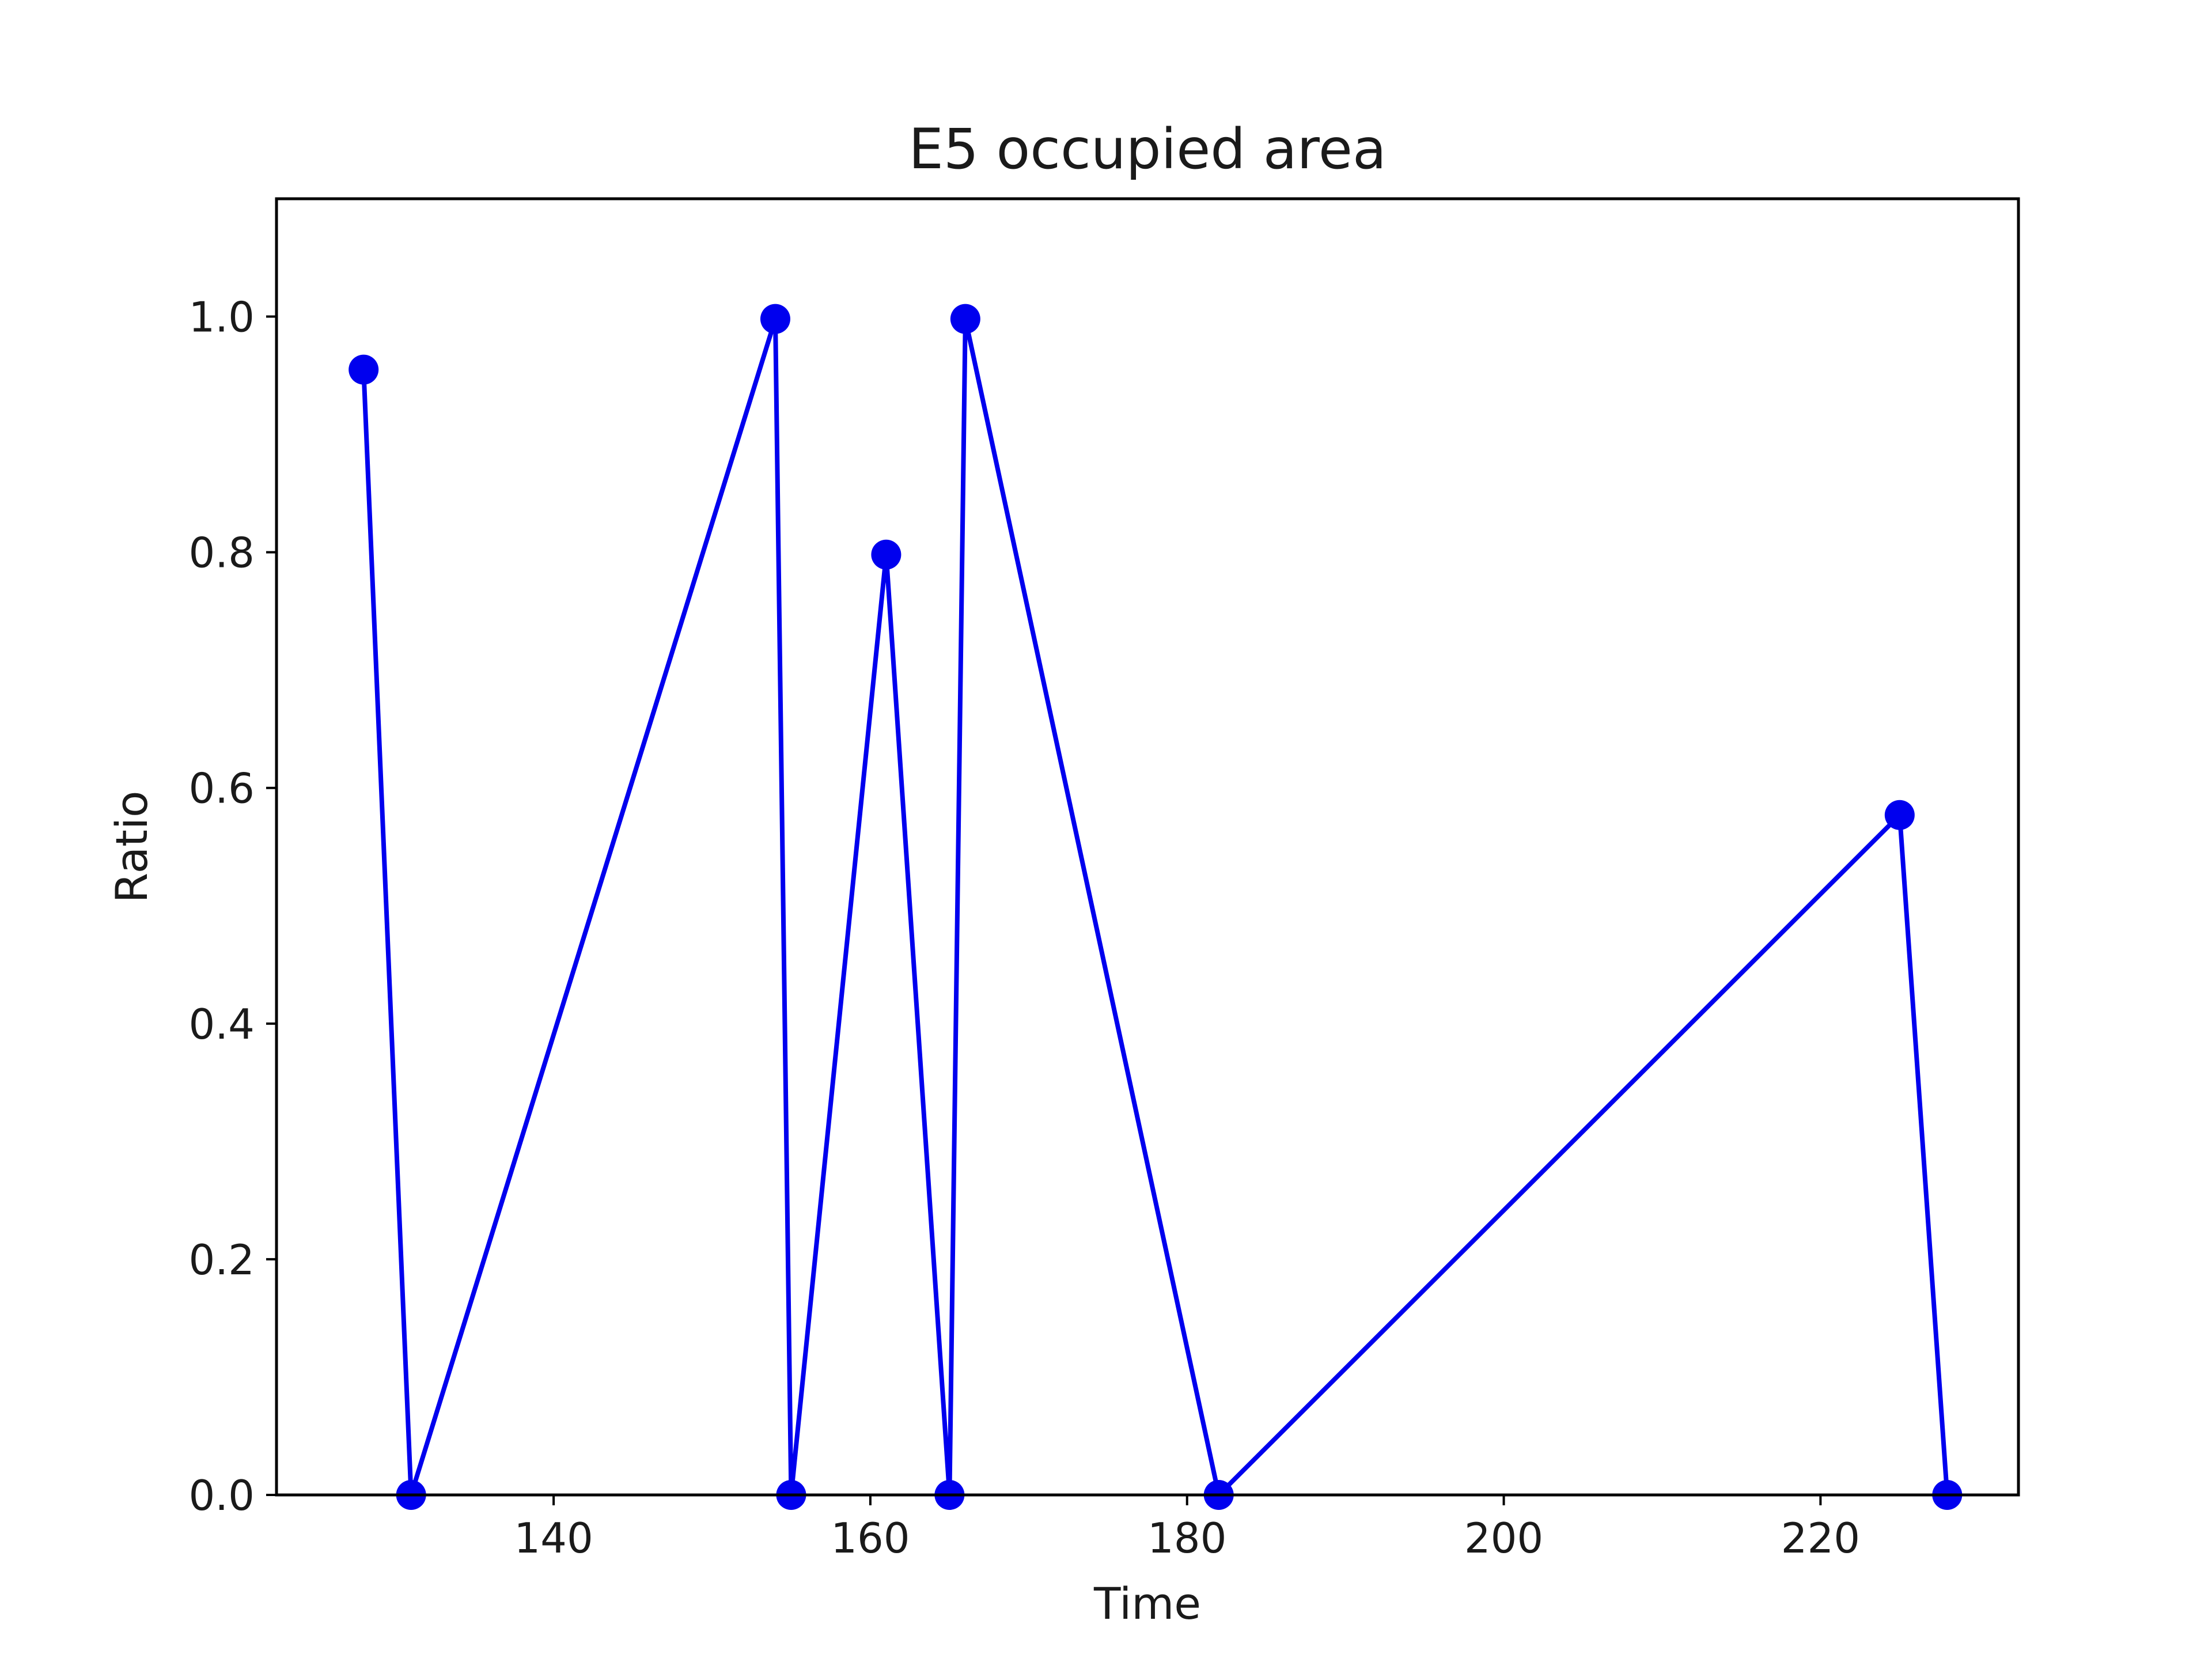 Image resolution: width=2212 pixels, height=1662 pixels. What do you see at coordinates (221, 1495) in the screenshot?
I see `y-tick-label: 0.0` at bounding box center [221, 1495].